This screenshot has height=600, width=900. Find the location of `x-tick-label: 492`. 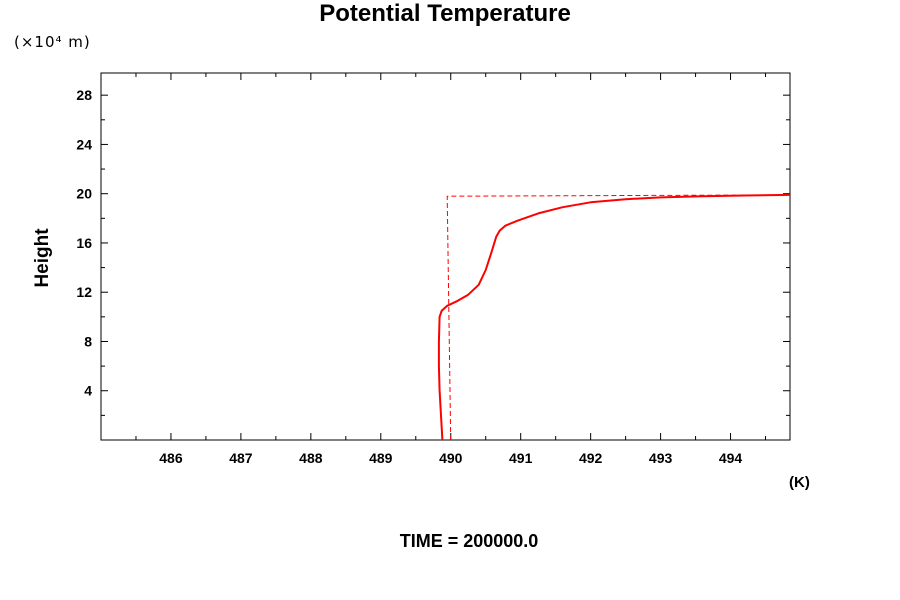

x-tick-label: 492 is located at coordinates (591, 458).